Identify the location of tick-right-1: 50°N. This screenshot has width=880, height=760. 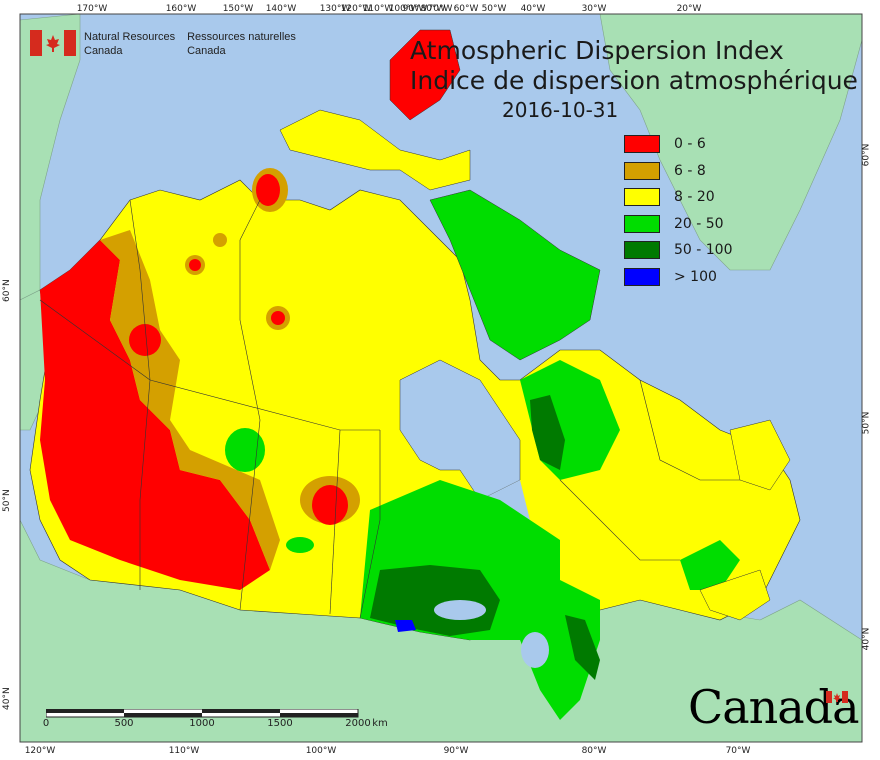
(866, 423).